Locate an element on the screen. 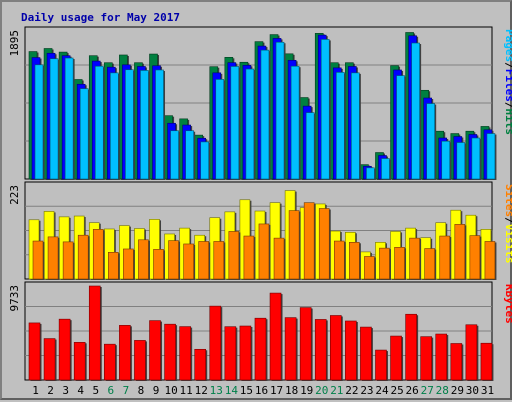  day-label-10: 10 is located at coordinates (170, 390).